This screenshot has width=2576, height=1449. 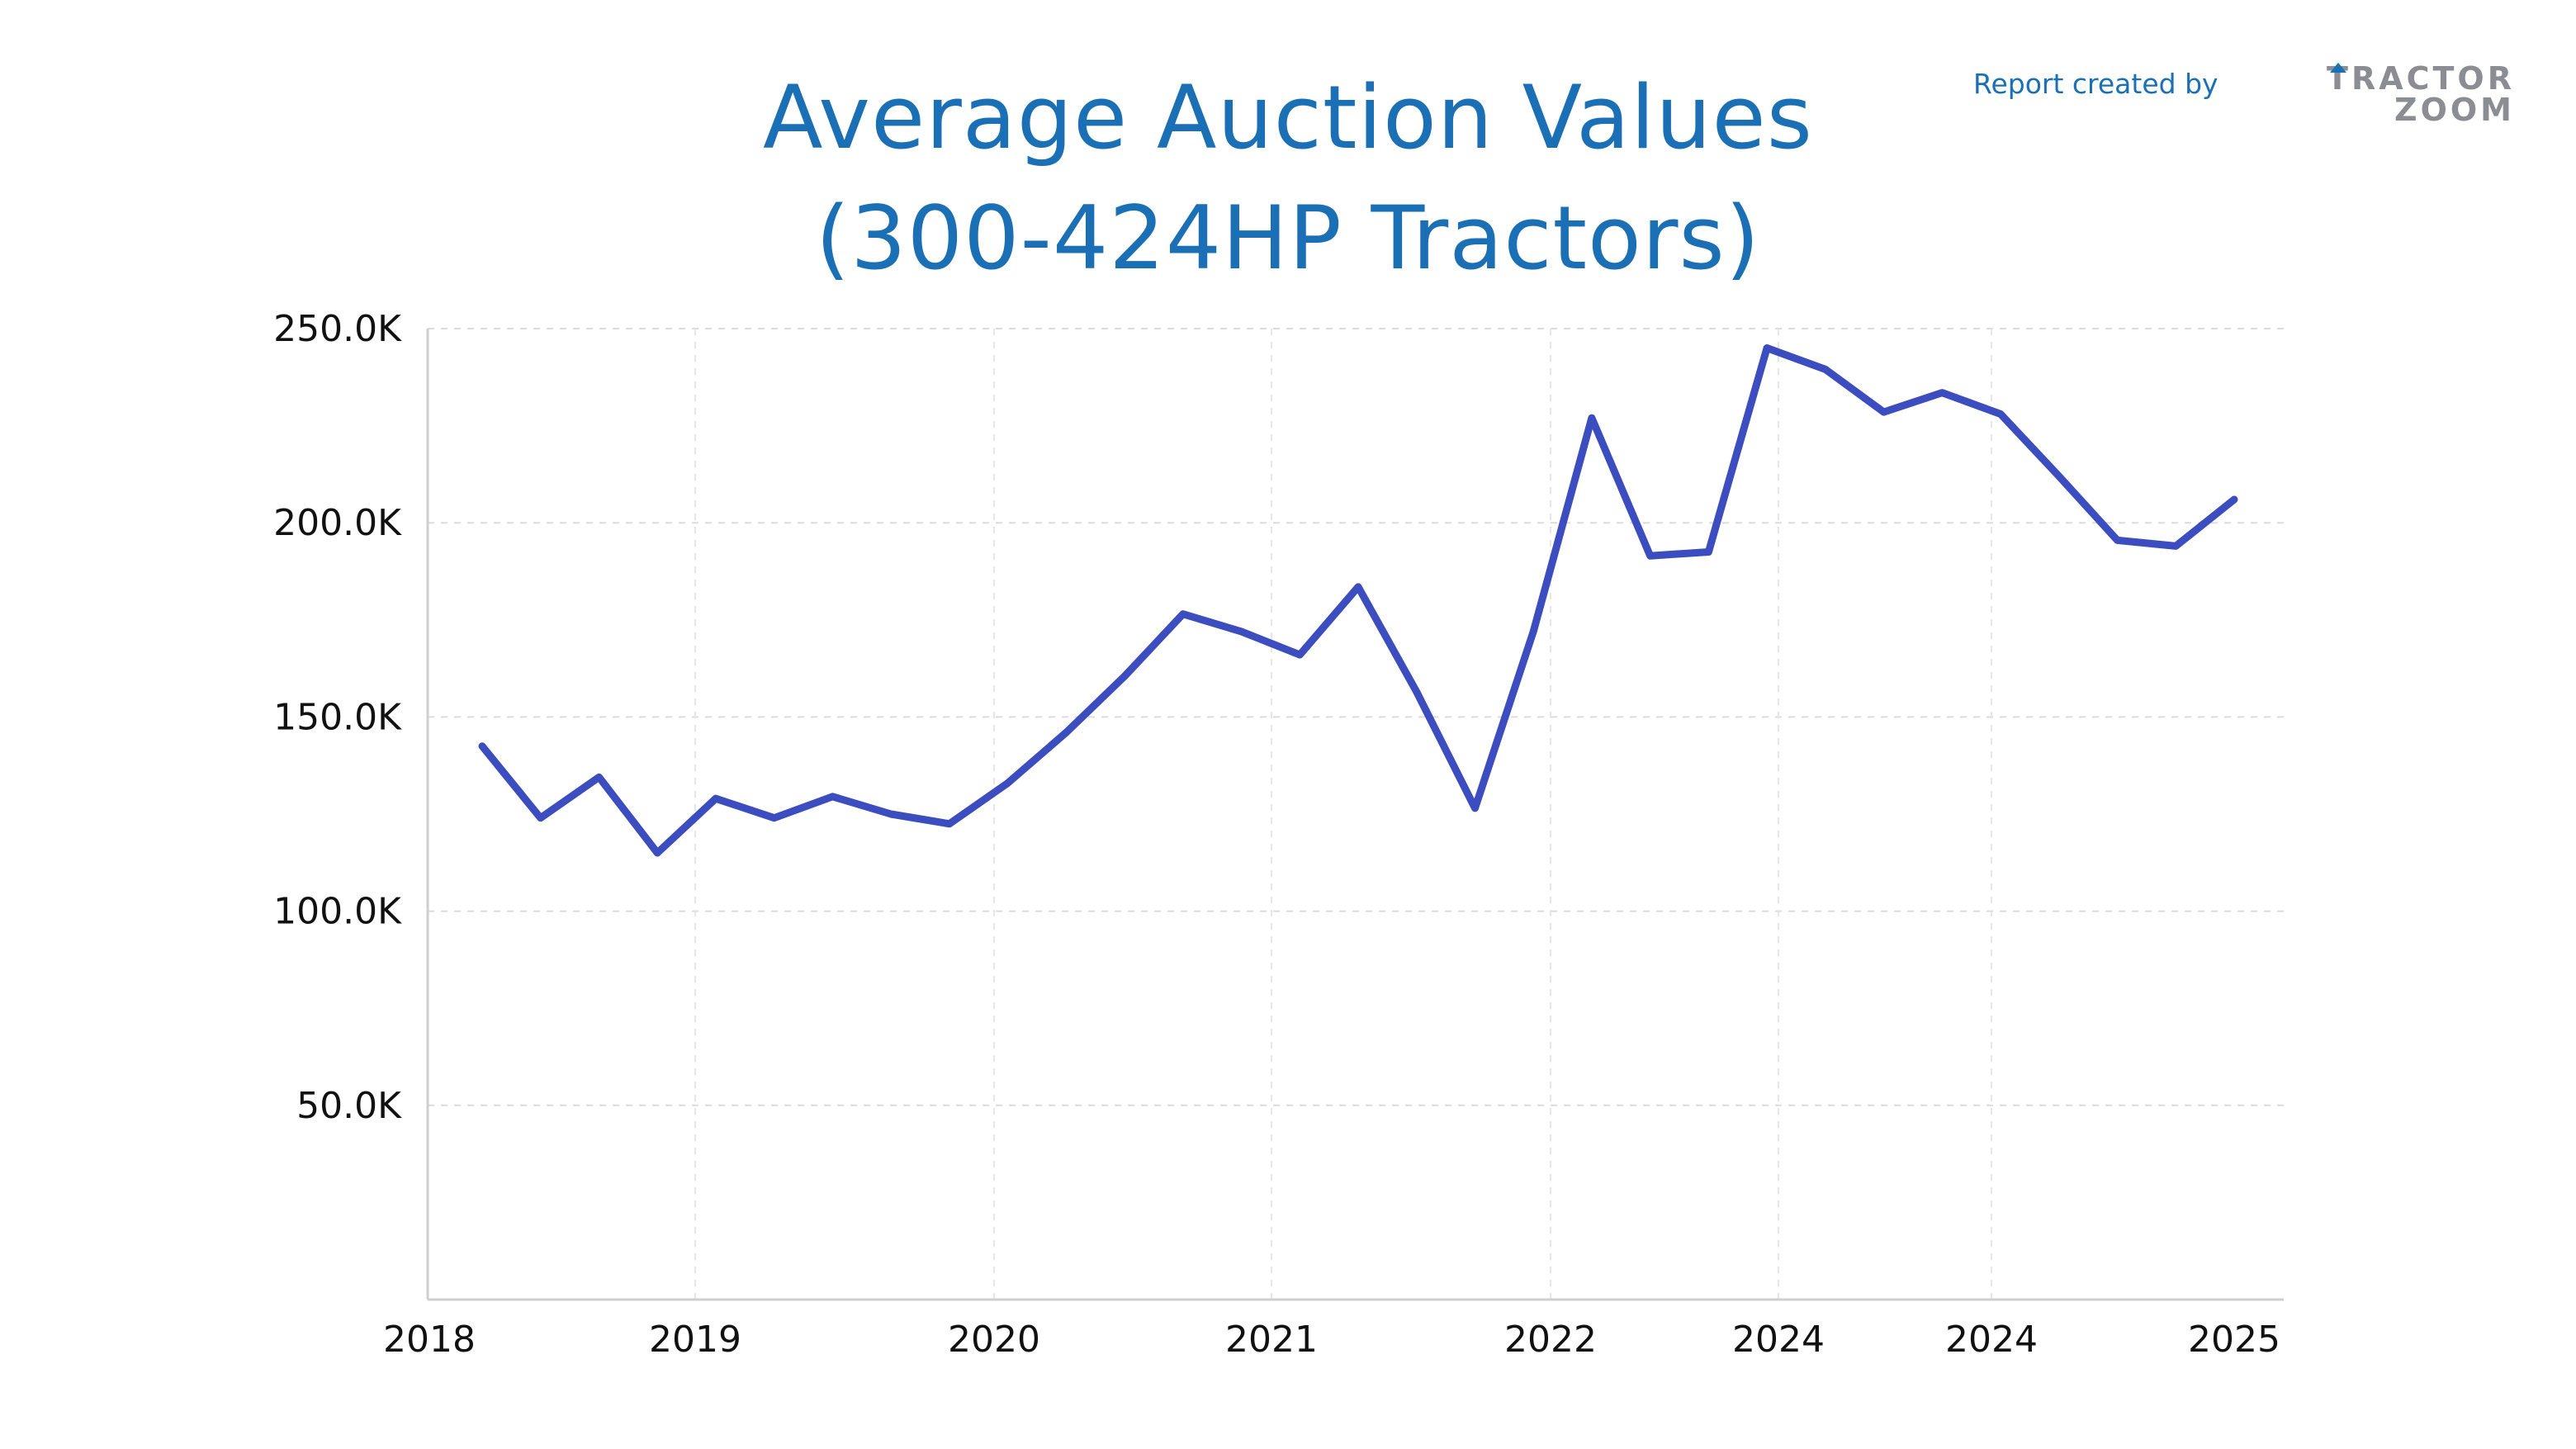 I want to click on x-axis-ticks: 2018 2019 2020 2021 2022 2024 2024 2025, so click(x=1331, y=1340).